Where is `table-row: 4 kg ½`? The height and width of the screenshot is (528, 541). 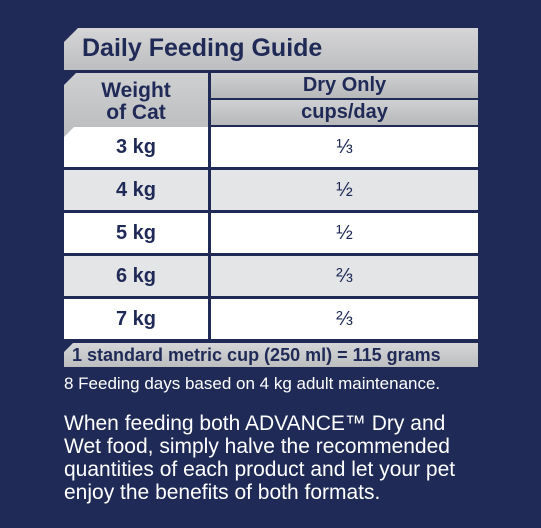
table-row: 4 kg ½ is located at coordinates (271, 190).